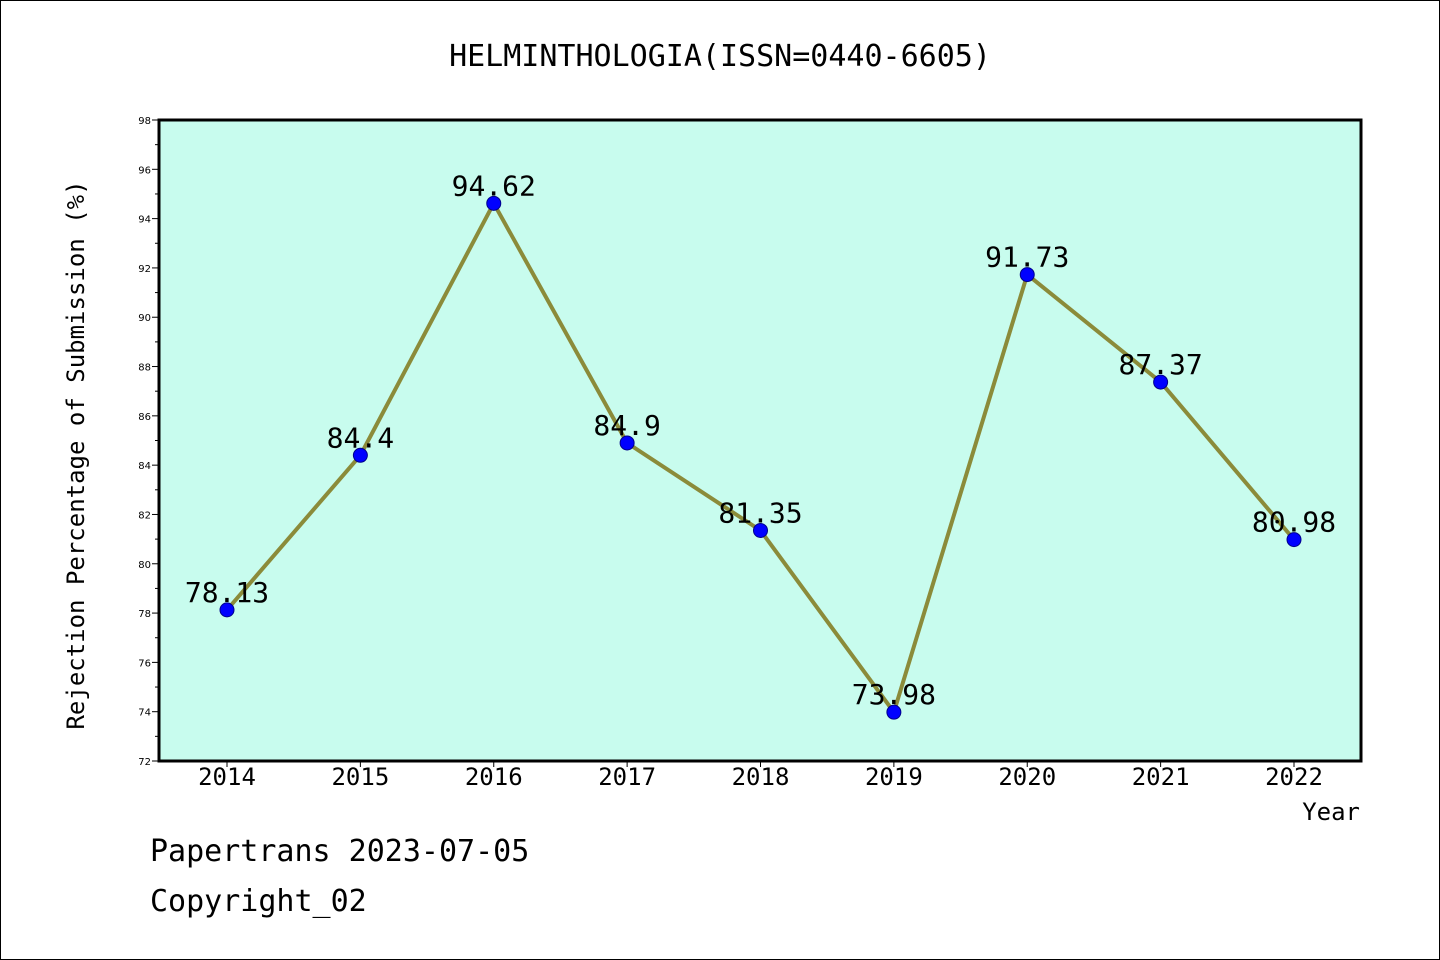 This screenshot has height=960, width=1440. I want to click on data-label: 91.73, so click(1027, 257).